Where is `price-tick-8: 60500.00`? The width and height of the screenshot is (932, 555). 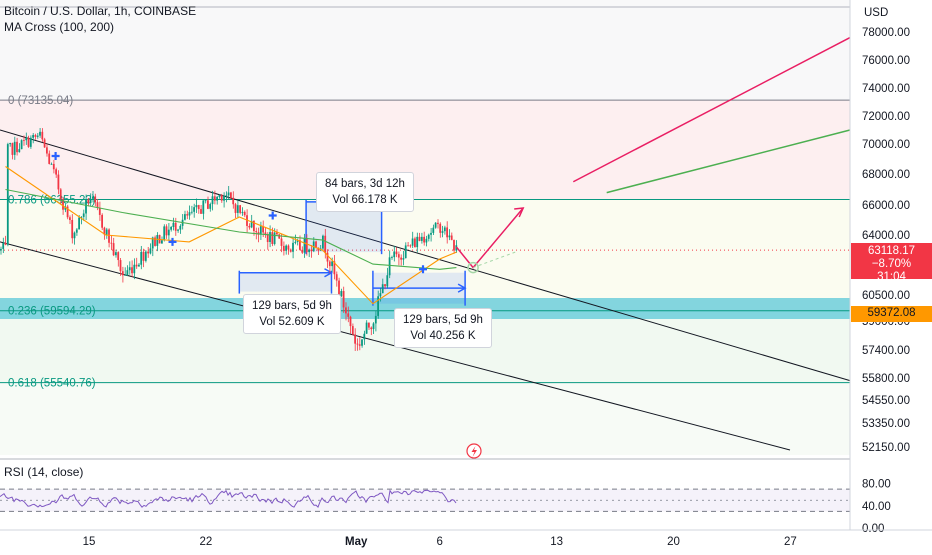 price-tick-8: 60500.00 is located at coordinates (886, 296).